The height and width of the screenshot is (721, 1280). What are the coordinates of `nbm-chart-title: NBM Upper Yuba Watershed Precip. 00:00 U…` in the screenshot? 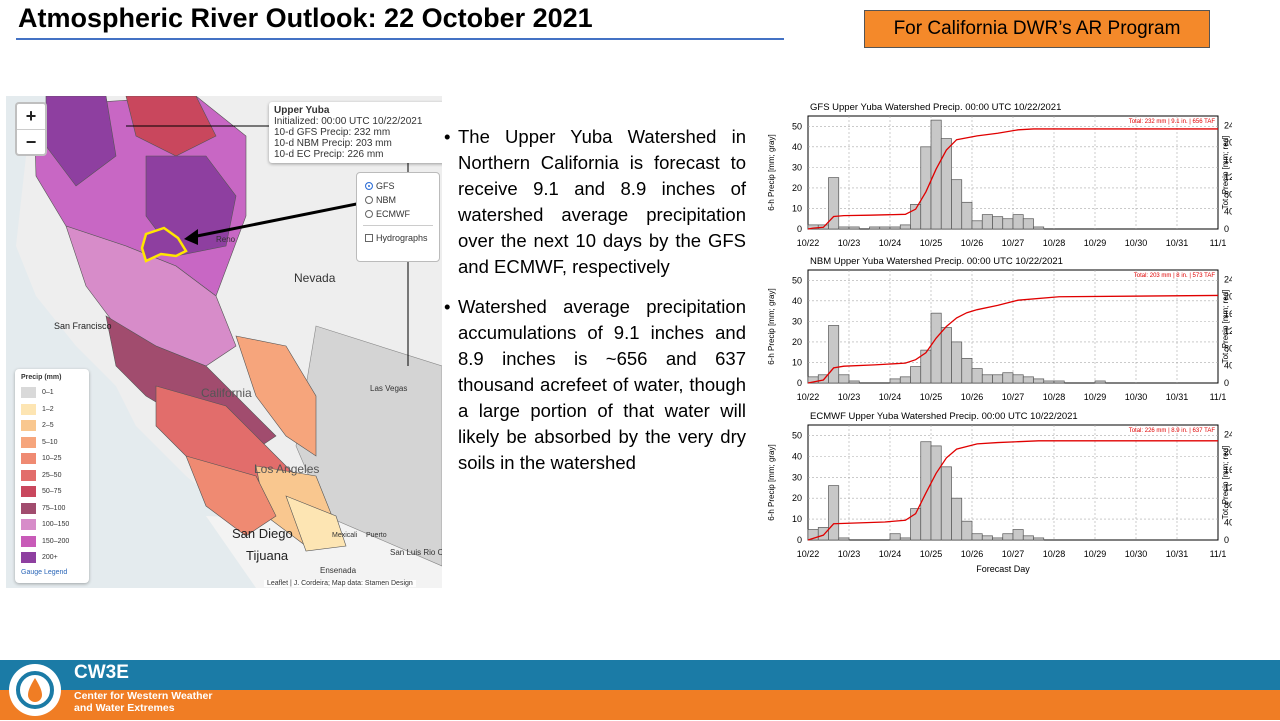 It's located at (936, 261).